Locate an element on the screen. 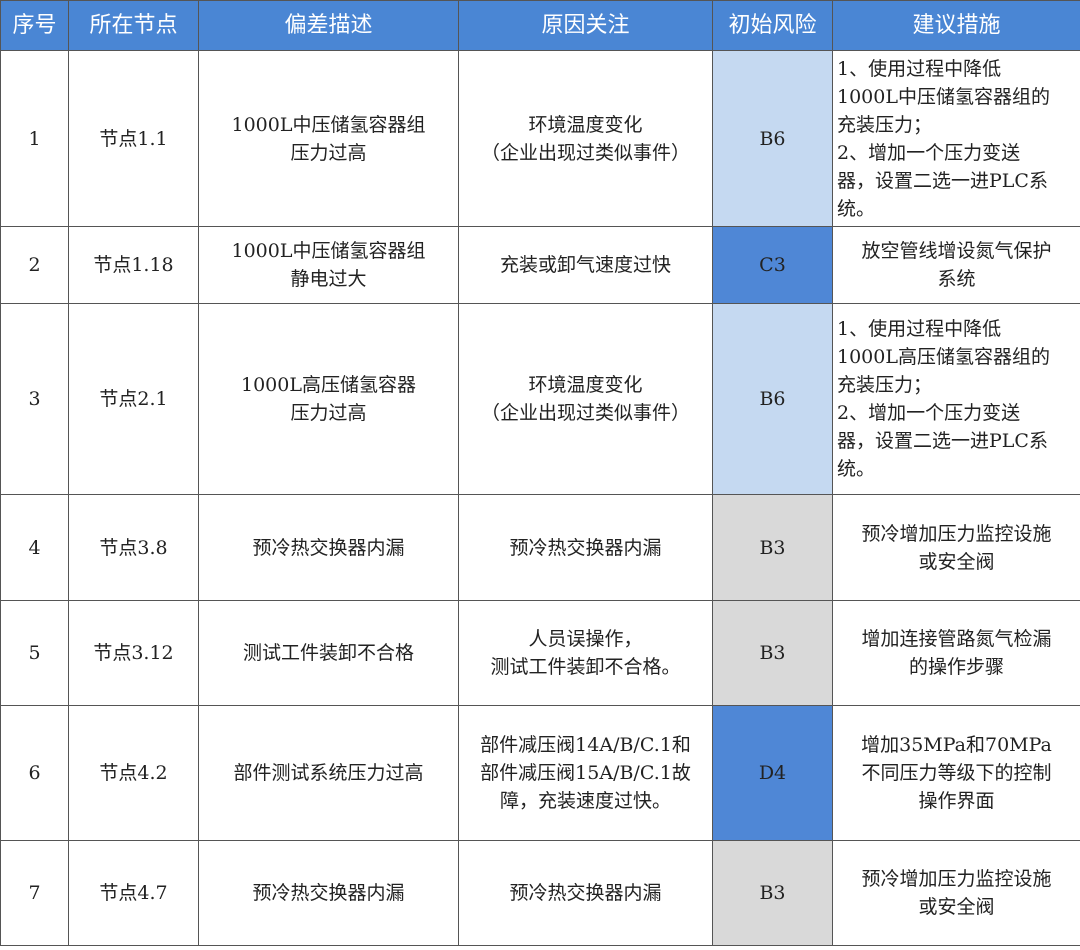  measure-cell: 增加35MPa和70MPa 不同压力等级下的控制 操作界面 is located at coordinates (956, 773).